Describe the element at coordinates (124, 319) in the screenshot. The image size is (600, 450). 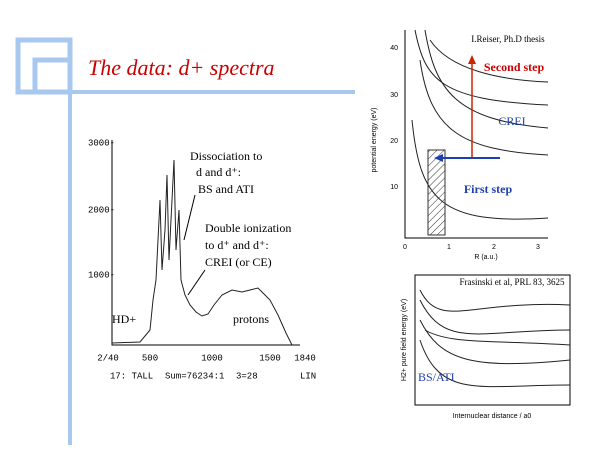
I see `annotation: HD+` at that location.